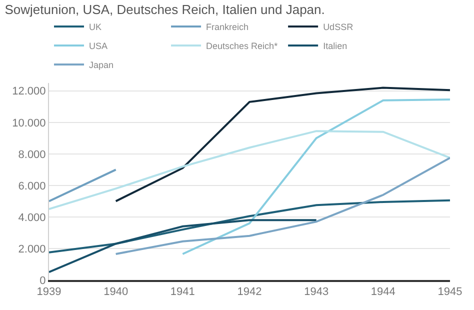 This screenshot has width=474, height=310. Describe the element at coordinates (29, 92) in the screenshot. I see `y-tick-label: 12.000` at that location.